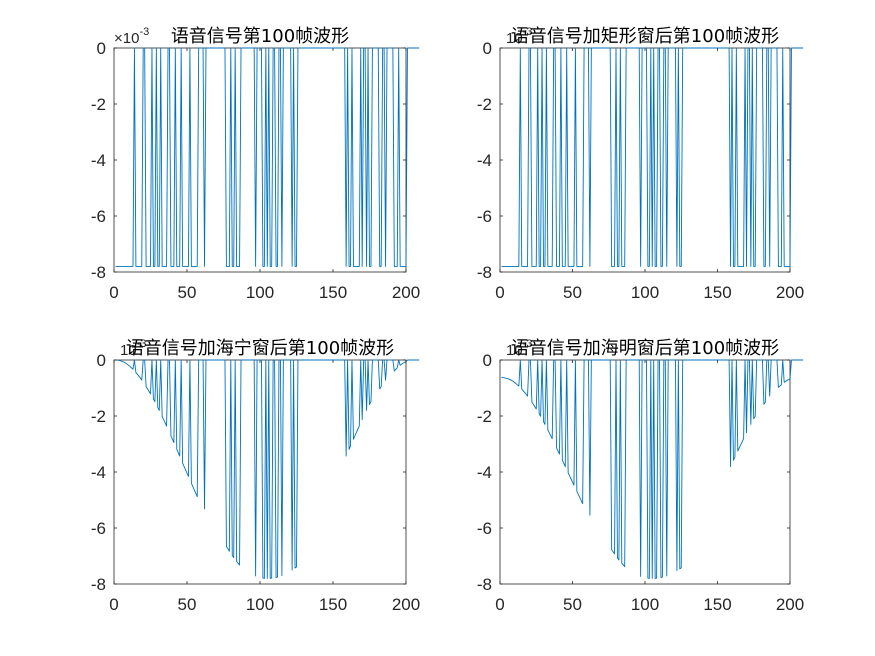  Describe the element at coordinates (260, 36) in the screenshot. I see `subplot-title: 语音信号第100帧波形` at that location.